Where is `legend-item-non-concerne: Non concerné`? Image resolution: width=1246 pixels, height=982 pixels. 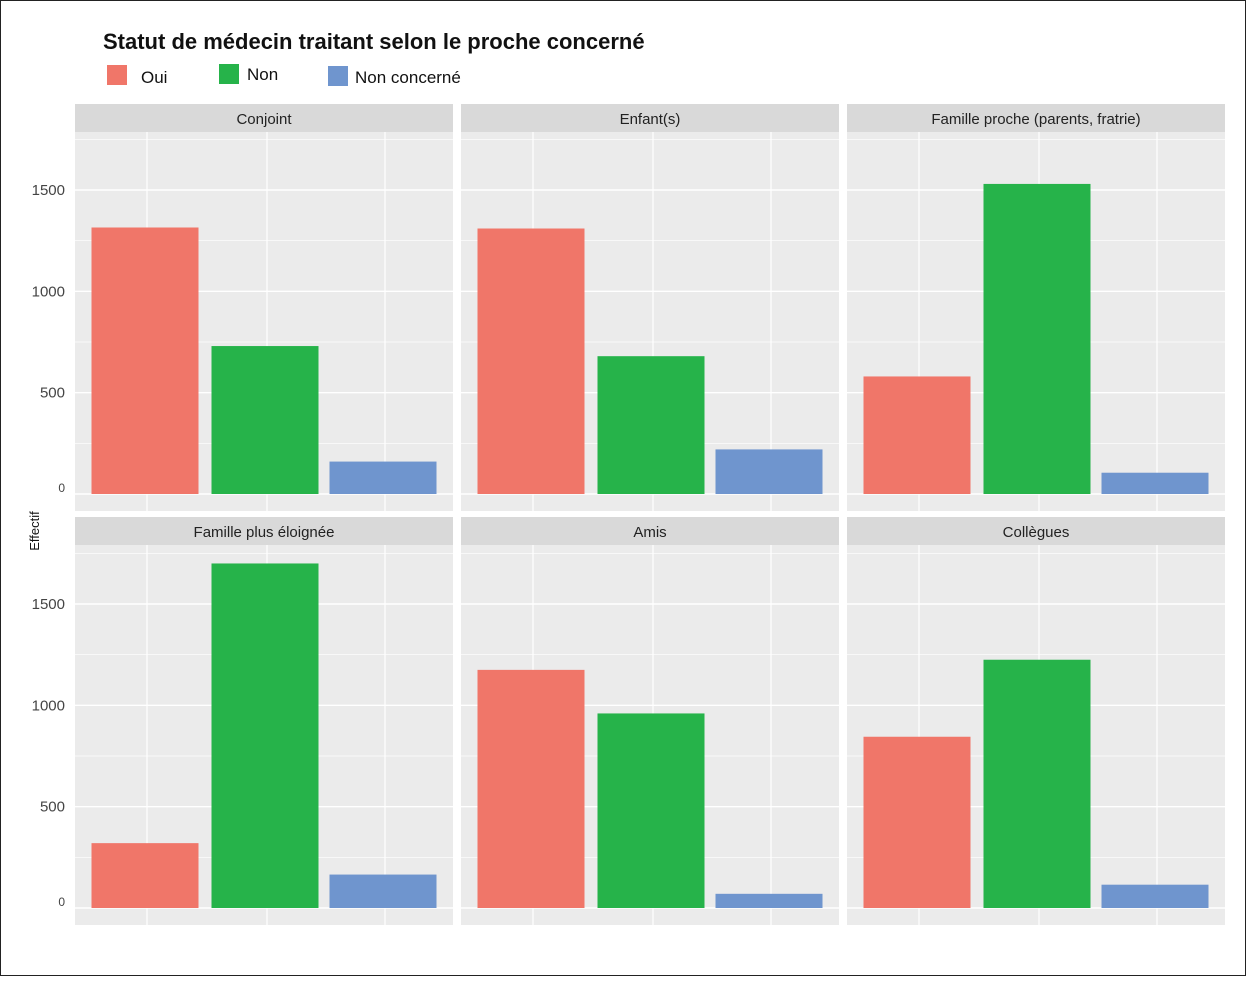 legend-item-non-concerne: Non concerné is located at coordinates (394, 76).